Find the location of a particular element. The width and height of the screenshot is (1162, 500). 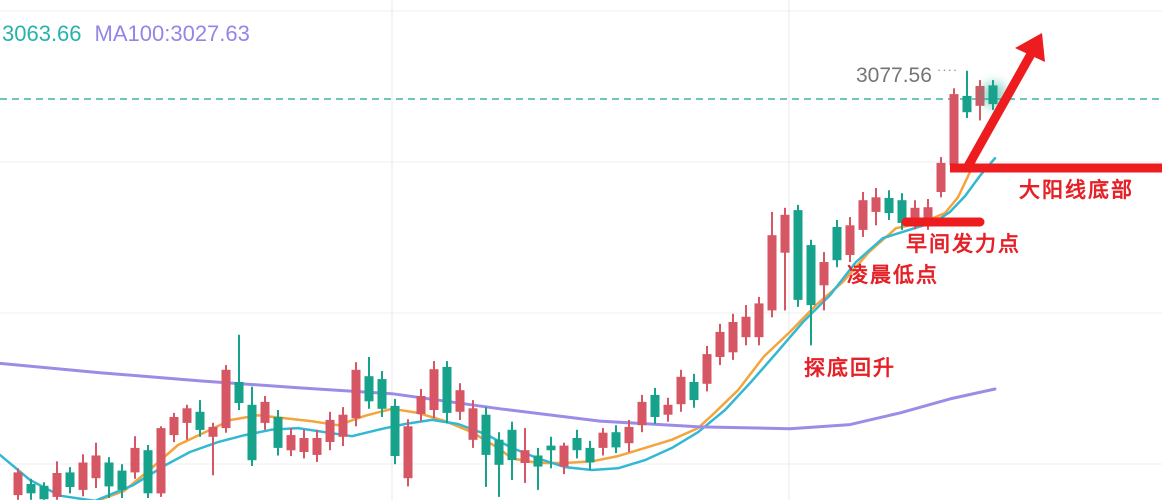

current-price-label: 3077.56 ···· is located at coordinates (907, 75).